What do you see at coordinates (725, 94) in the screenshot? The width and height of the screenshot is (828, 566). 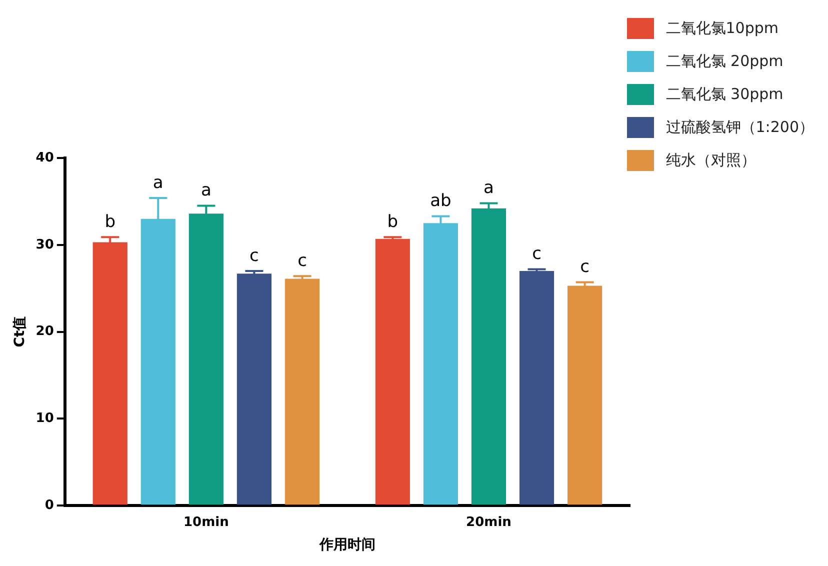 I see `legend-label: 二氧化氯 30ppm` at bounding box center [725, 94].